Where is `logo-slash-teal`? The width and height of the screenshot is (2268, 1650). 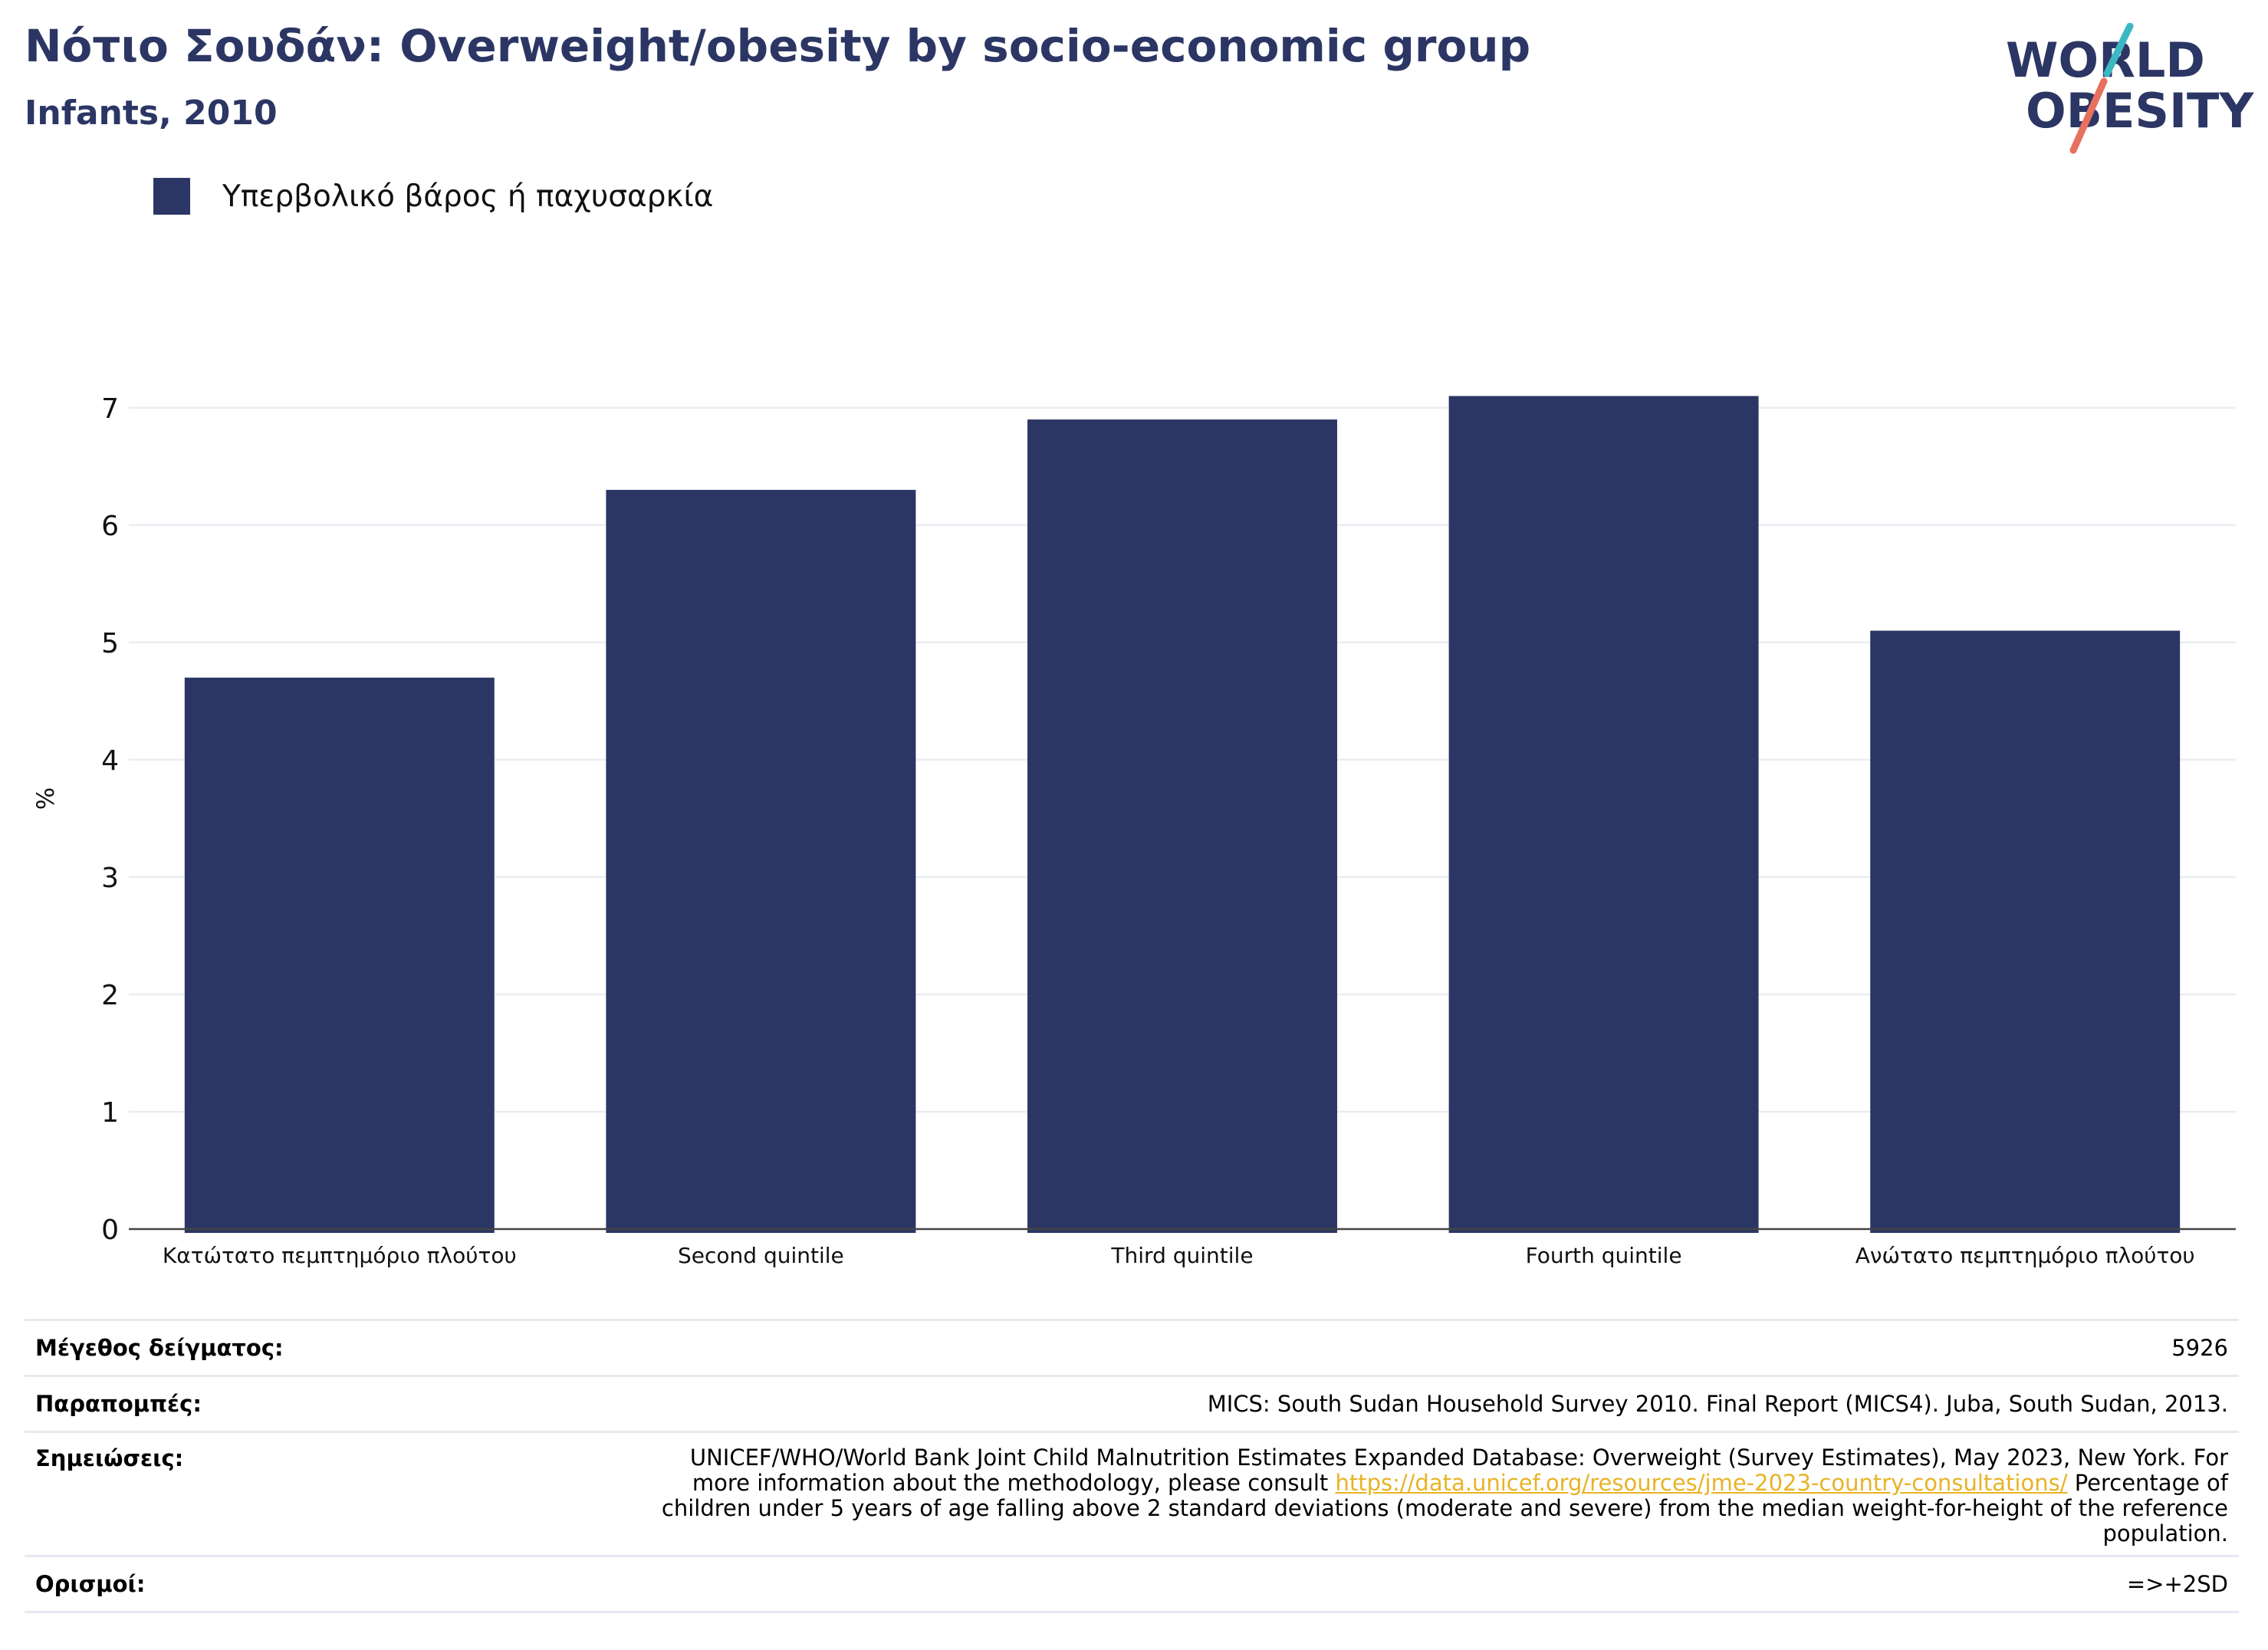 logo-slash-teal is located at coordinates (2118, 50).